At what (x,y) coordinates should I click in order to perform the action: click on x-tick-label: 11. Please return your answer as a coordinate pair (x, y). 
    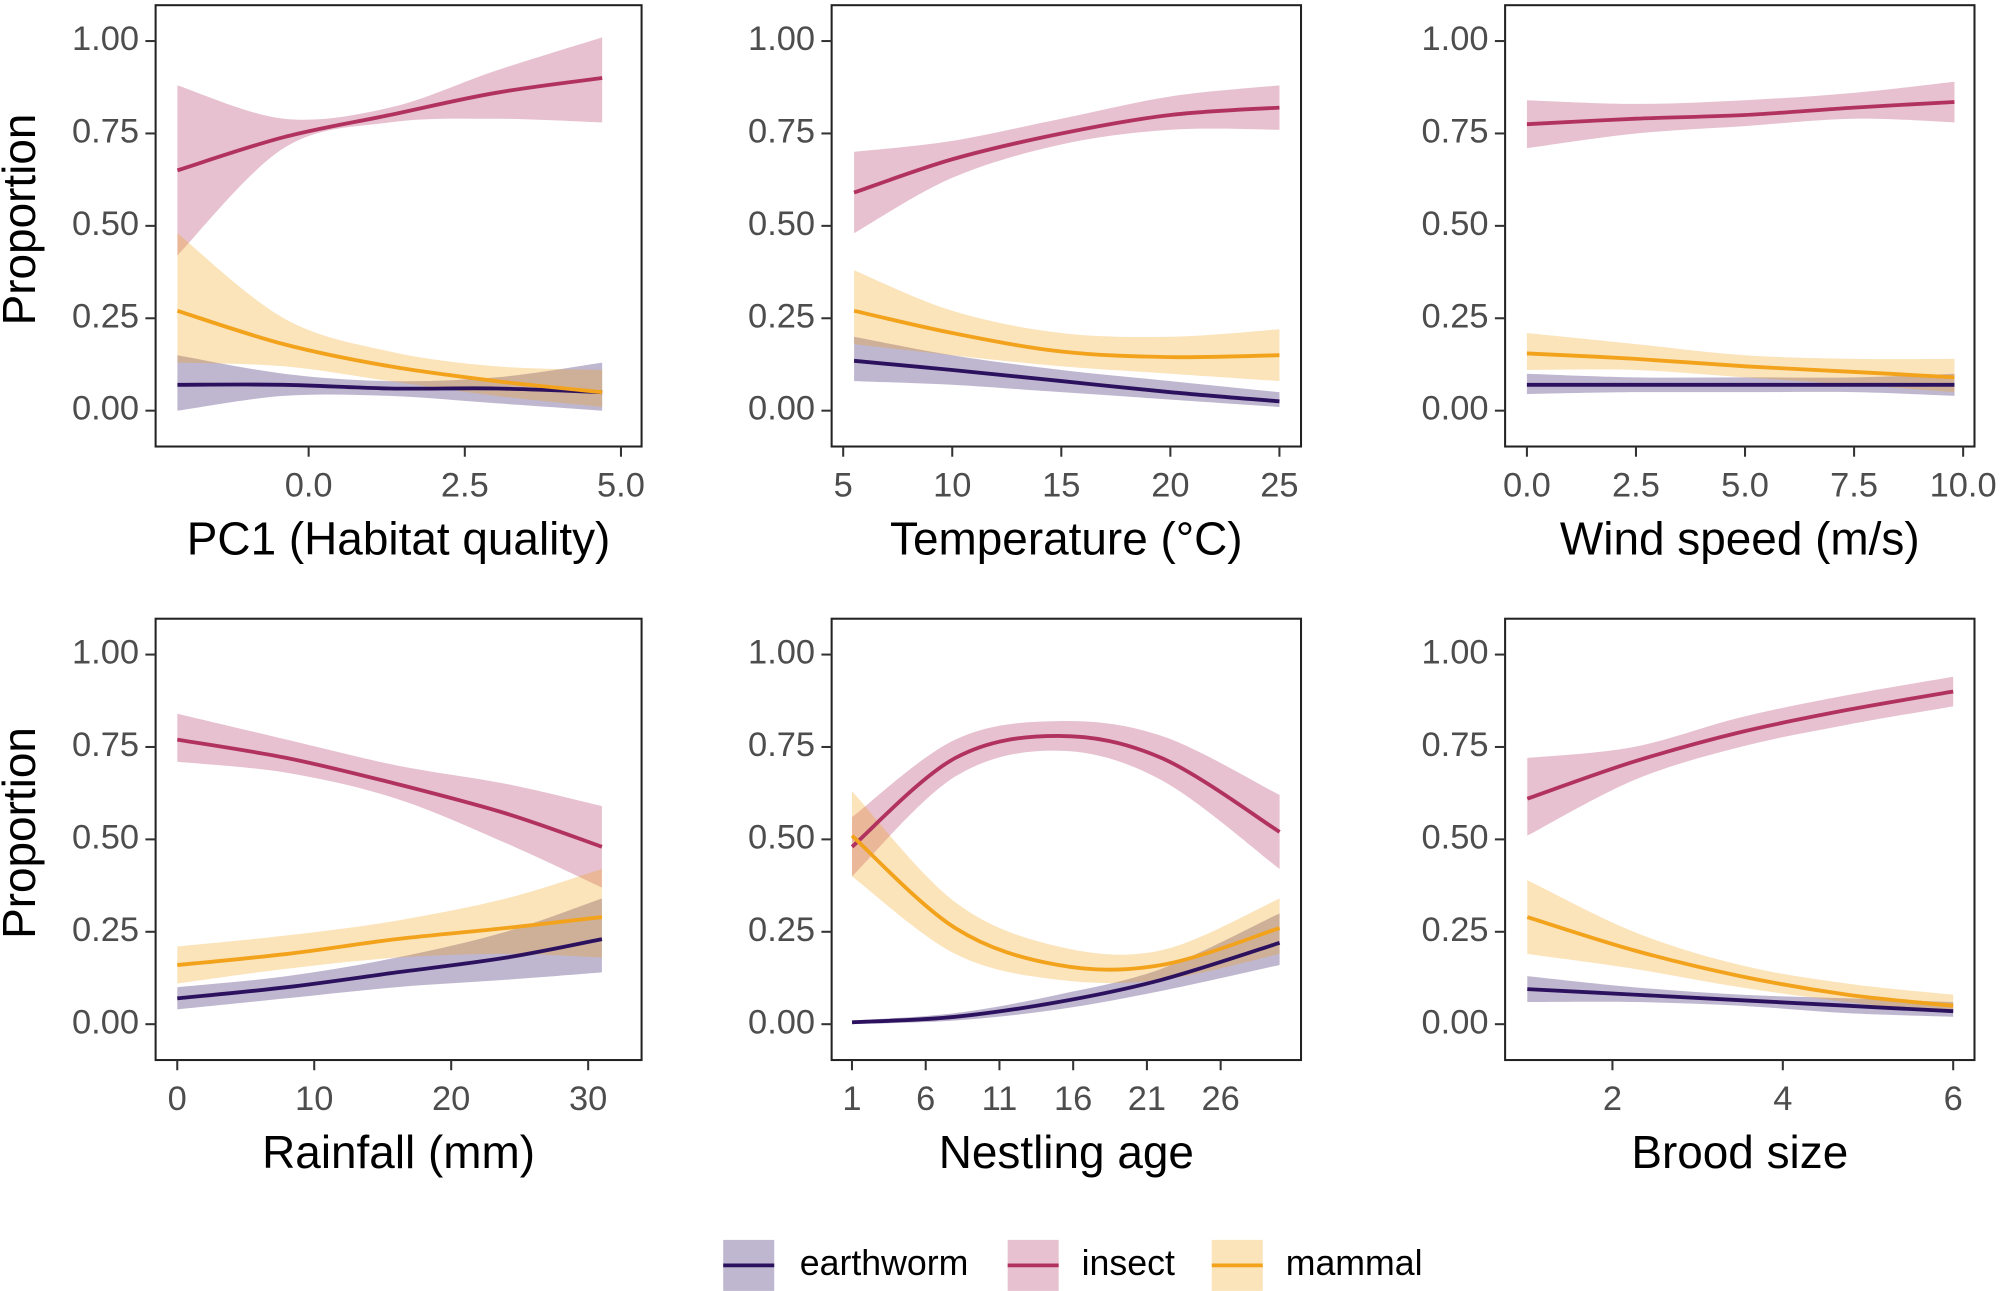
    Looking at the image, I should click on (1000, 1099).